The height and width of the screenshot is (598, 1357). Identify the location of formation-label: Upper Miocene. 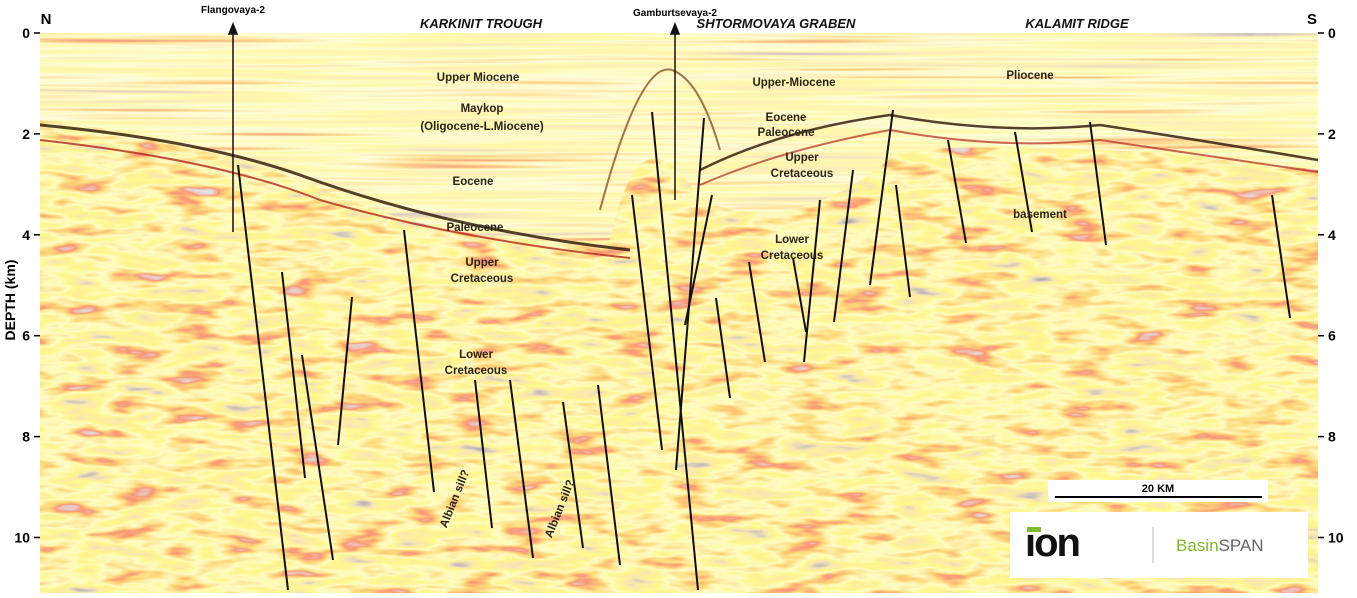
(478, 78).